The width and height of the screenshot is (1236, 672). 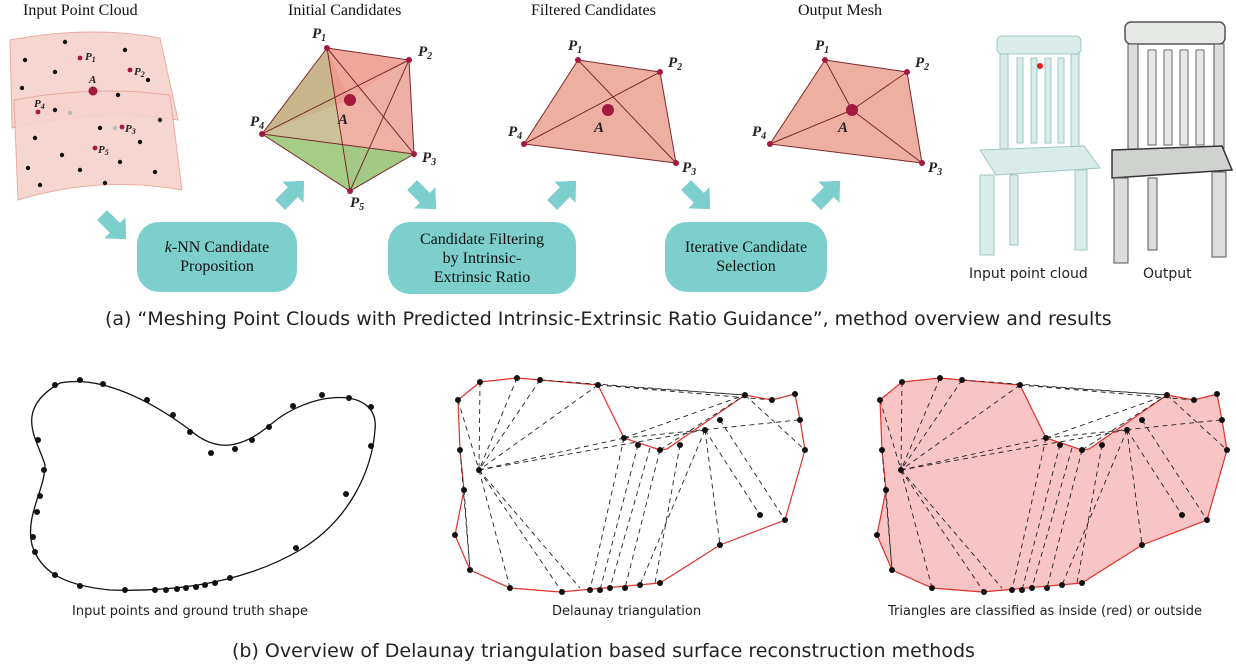 What do you see at coordinates (627, 611) in the screenshot?
I see `subcaption-delaunay: Delaunay triangulation` at bounding box center [627, 611].